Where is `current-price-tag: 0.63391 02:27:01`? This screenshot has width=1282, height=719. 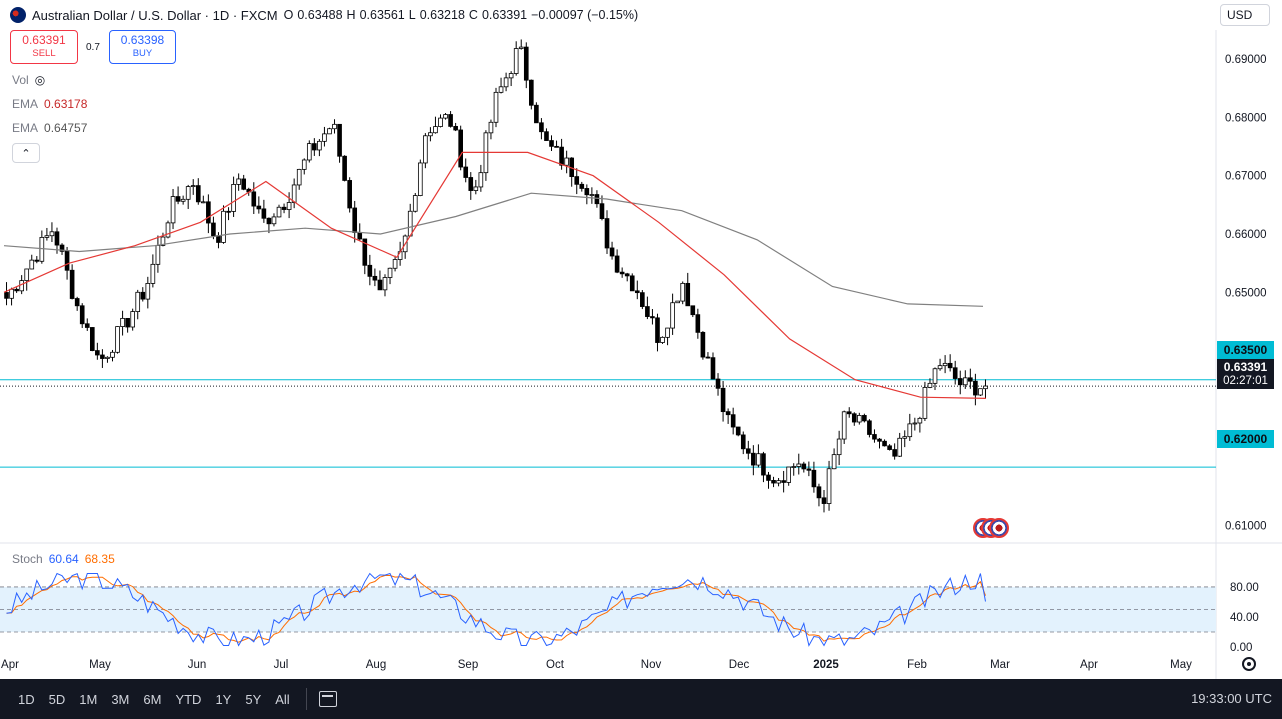 current-price-tag: 0.63391 02:27:01 is located at coordinates (1245, 374).